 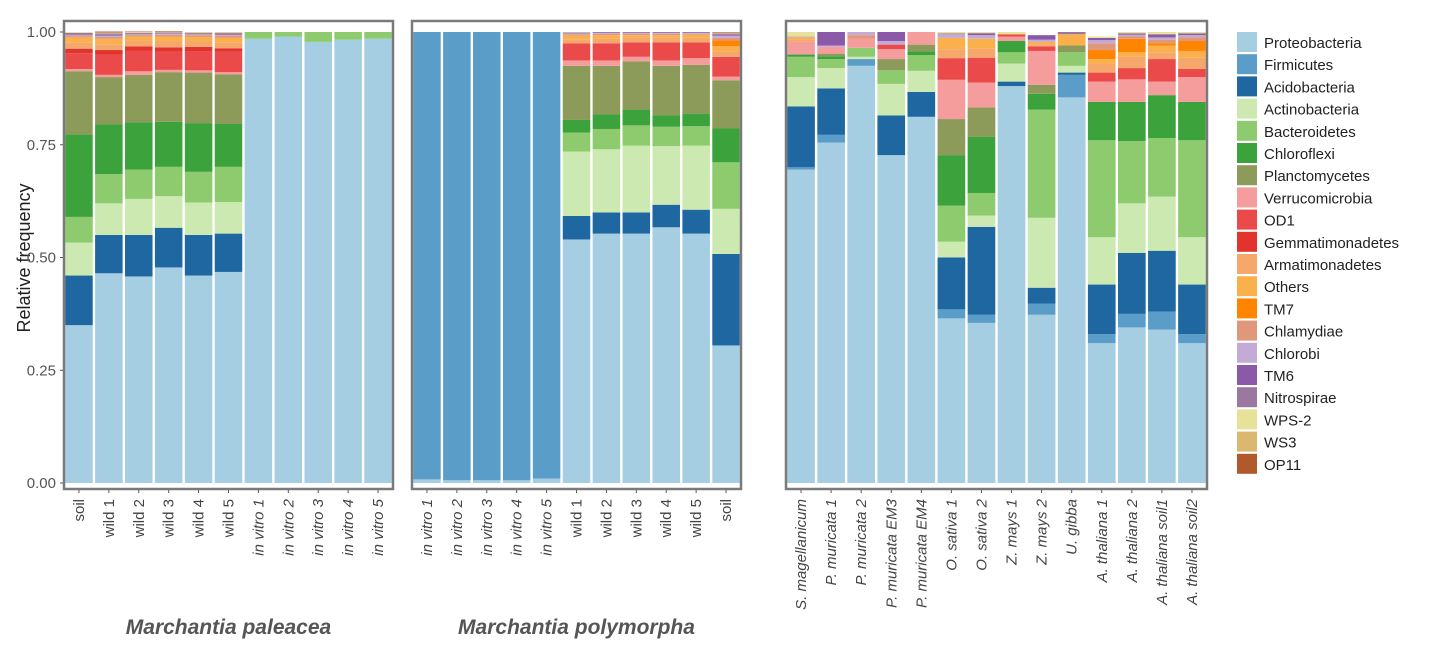 What do you see at coordinates (1279, 376) in the screenshot?
I see `legend-label: TM6` at bounding box center [1279, 376].